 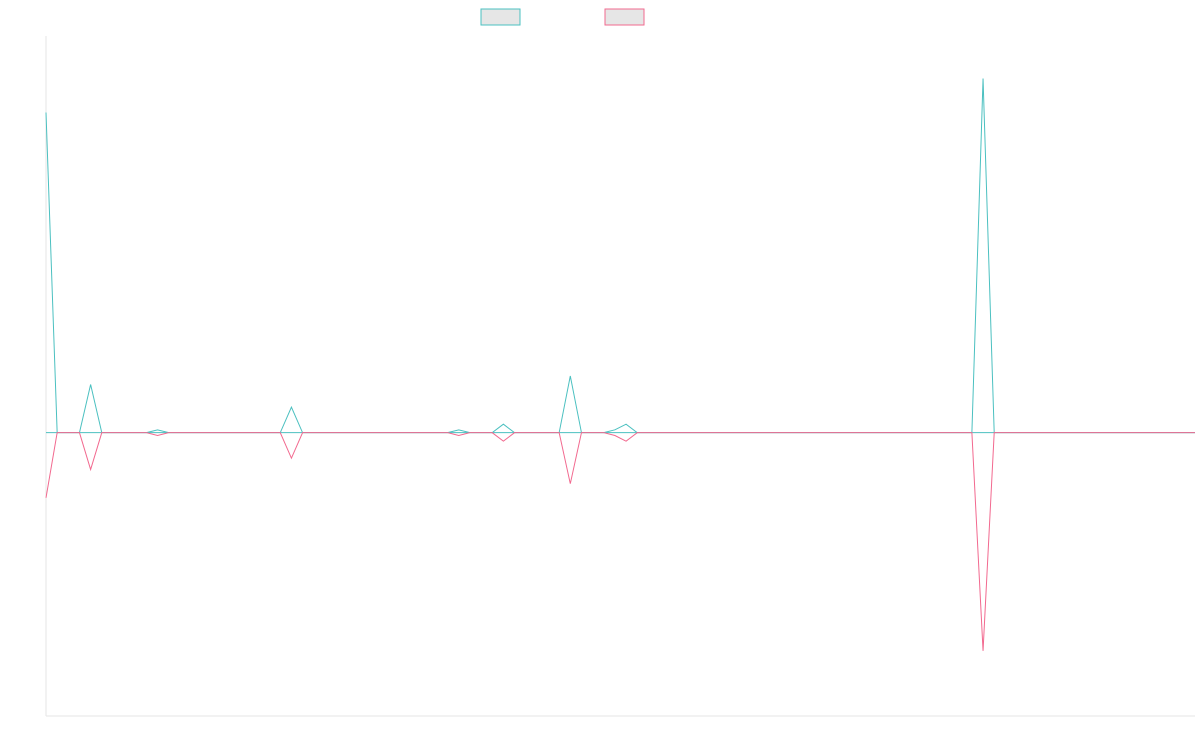 What do you see at coordinates (562, 17) in the screenshot?
I see `legend` at bounding box center [562, 17].